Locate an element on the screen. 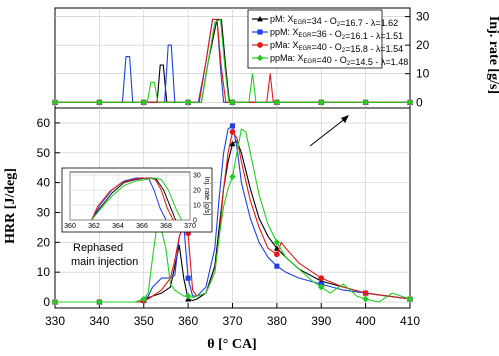 Image resolution: width=499 pixels, height=356 pixels. x-tick-label: 360 is located at coordinates (188, 321).